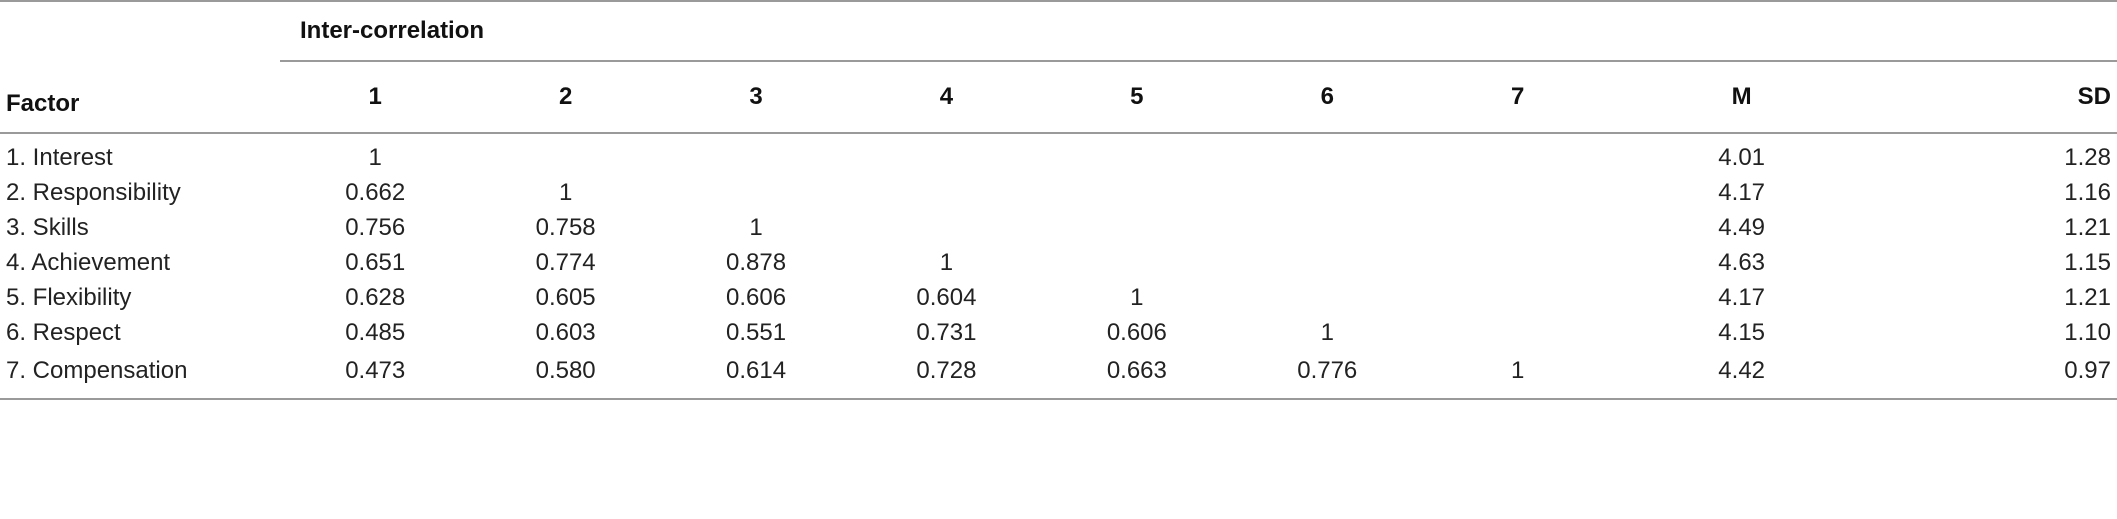 The image size is (2117, 519). What do you see at coordinates (375, 375) in the screenshot?
I see `correlation-cell: 0.473` at bounding box center [375, 375].